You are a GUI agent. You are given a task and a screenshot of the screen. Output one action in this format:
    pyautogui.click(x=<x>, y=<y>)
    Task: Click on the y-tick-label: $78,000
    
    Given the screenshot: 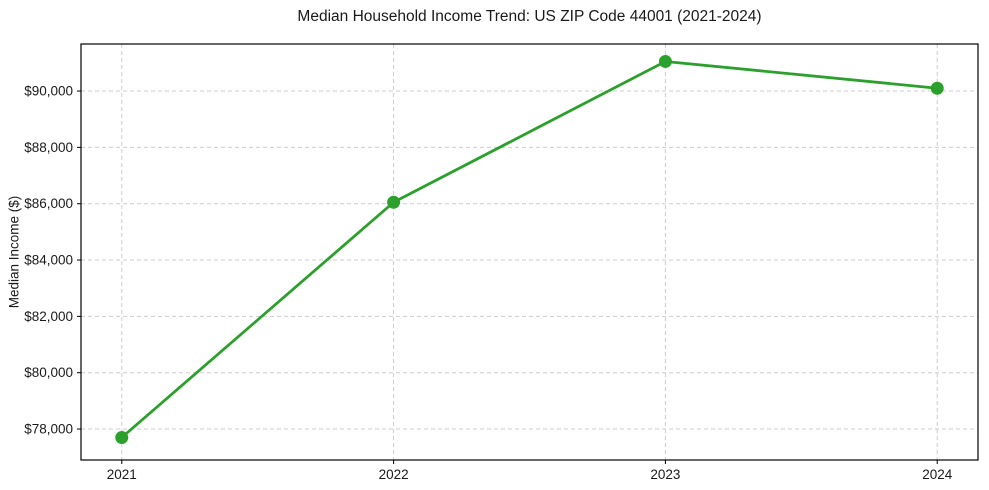 What is the action you would take?
    pyautogui.click(x=48, y=429)
    